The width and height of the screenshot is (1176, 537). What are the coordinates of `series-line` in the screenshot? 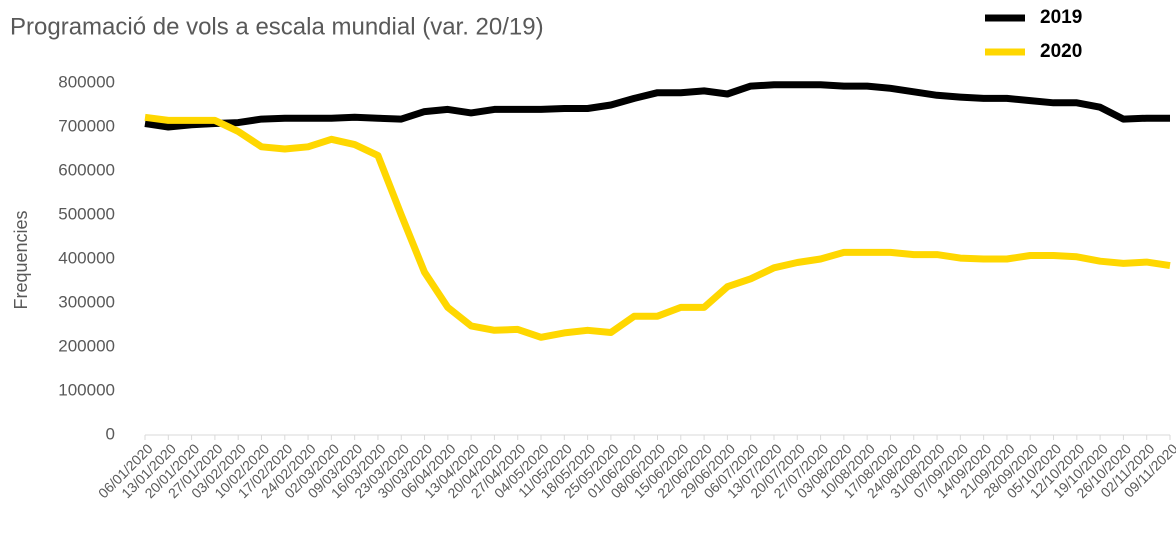 It's located at (657, 106).